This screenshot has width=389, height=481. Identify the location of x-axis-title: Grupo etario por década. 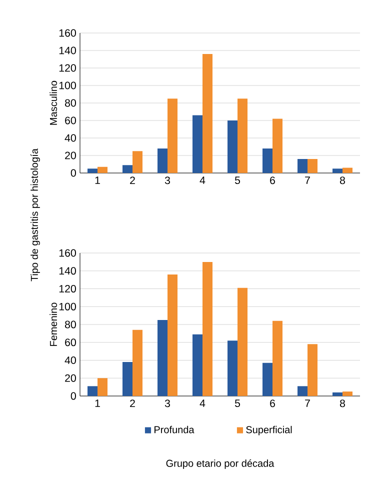
(220, 464).